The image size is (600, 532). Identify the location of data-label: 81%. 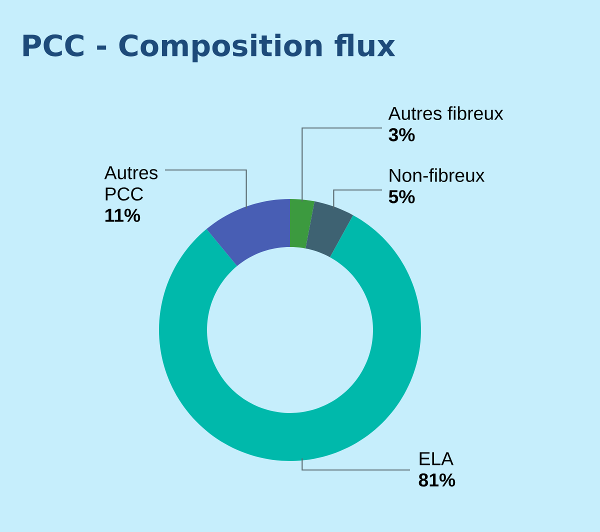
(437, 480).